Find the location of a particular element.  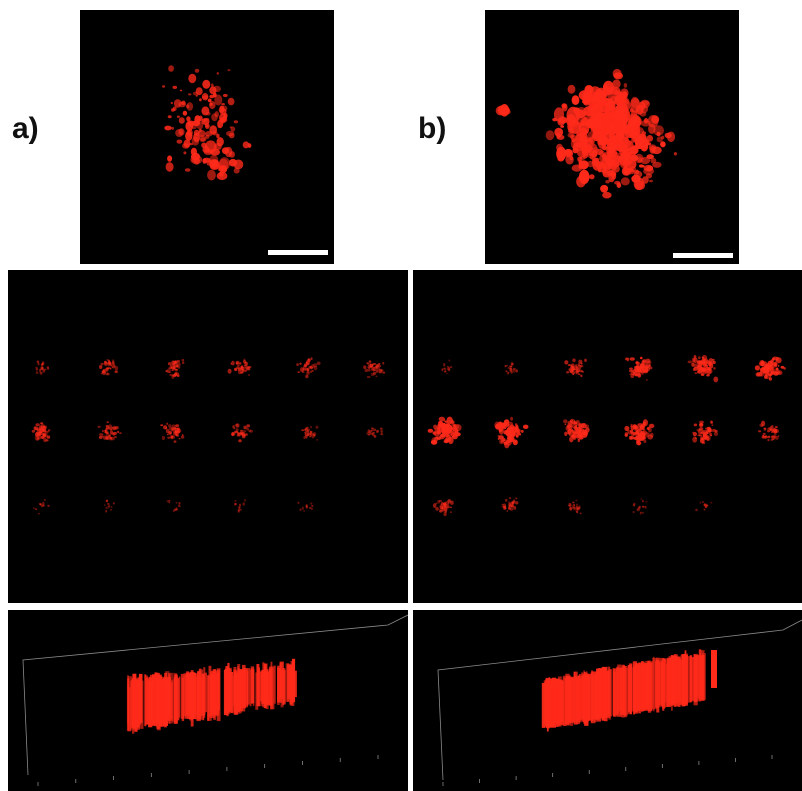

scale-bar-b is located at coordinates (703, 255).